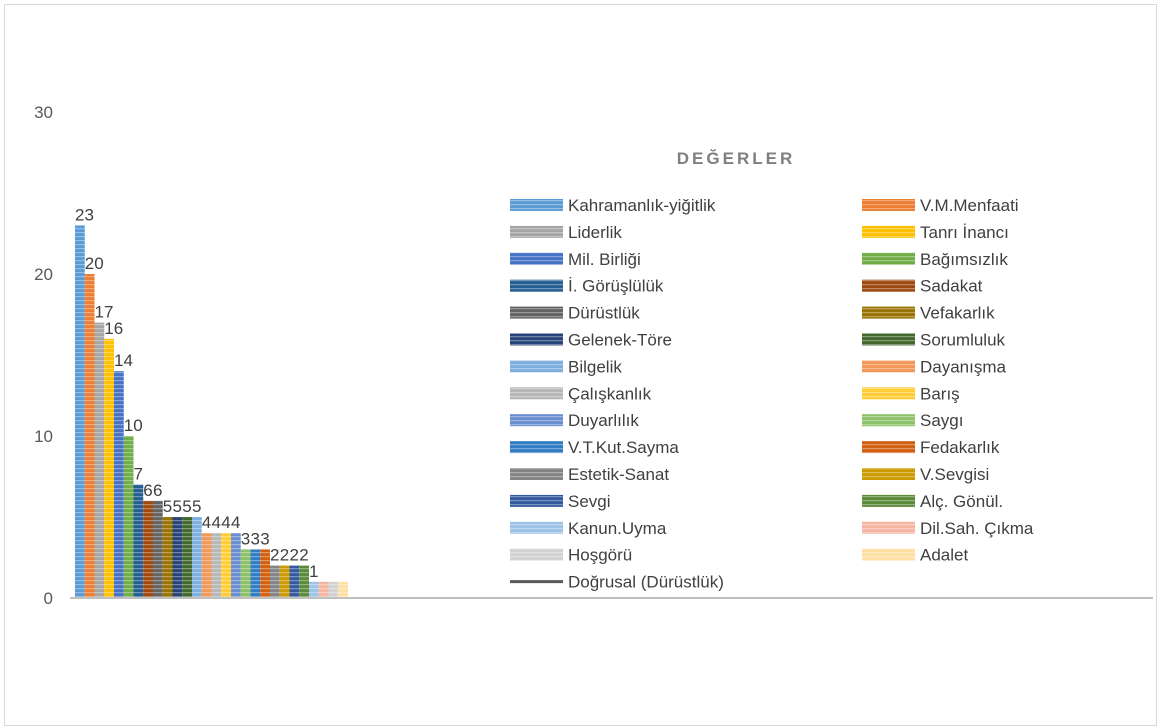 Image resolution: width=1161 pixels, height=728 pixels. I want to click on y-tick-label: 30, so click(43, 112).